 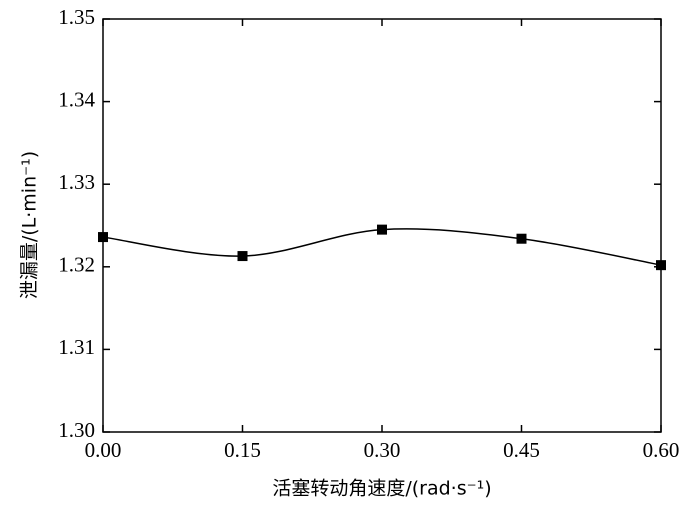 What do you see at coordinates (103, 450) in the screenshot?
I see `x-tick-label: 0.00` at bounding box center [103, 450].